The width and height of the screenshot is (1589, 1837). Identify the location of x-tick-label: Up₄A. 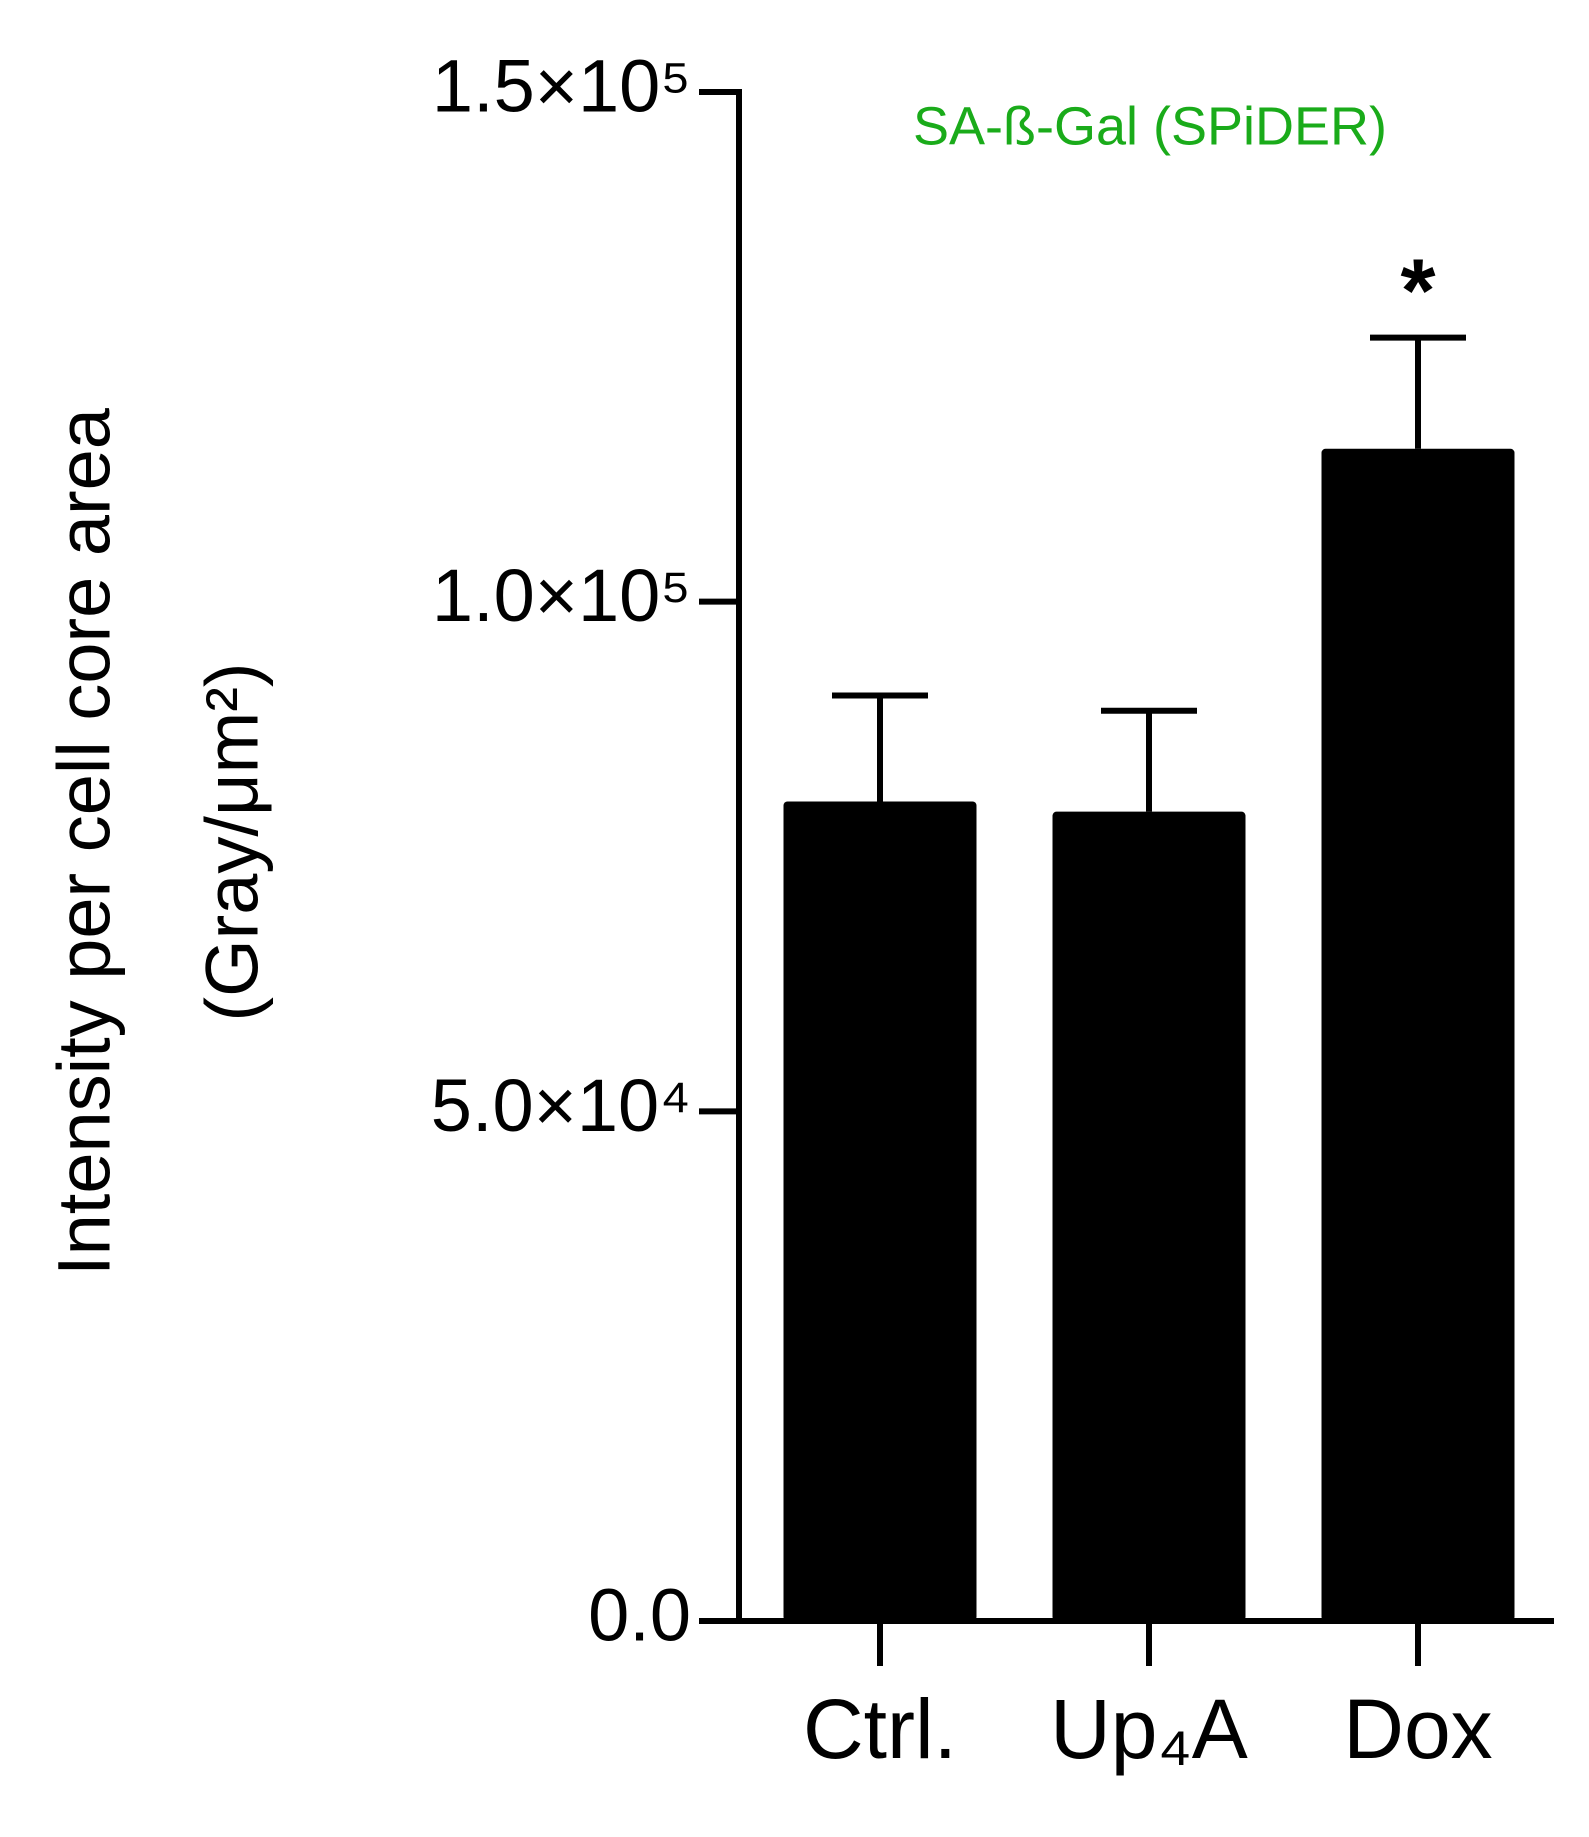
(1149, 1729).